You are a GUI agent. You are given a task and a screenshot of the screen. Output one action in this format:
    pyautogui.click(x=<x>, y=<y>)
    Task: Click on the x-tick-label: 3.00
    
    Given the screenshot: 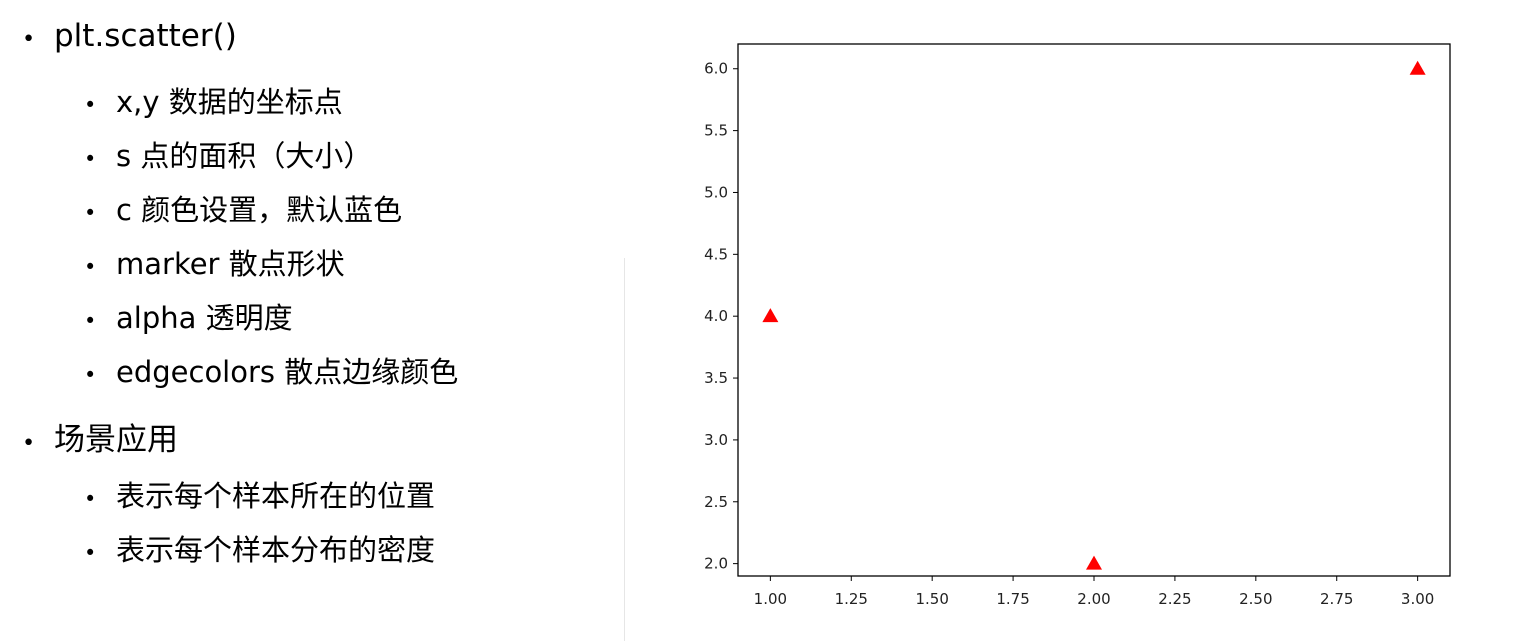 What is the action you would take?
    pyautogui.click(x=1417, y=599)
    